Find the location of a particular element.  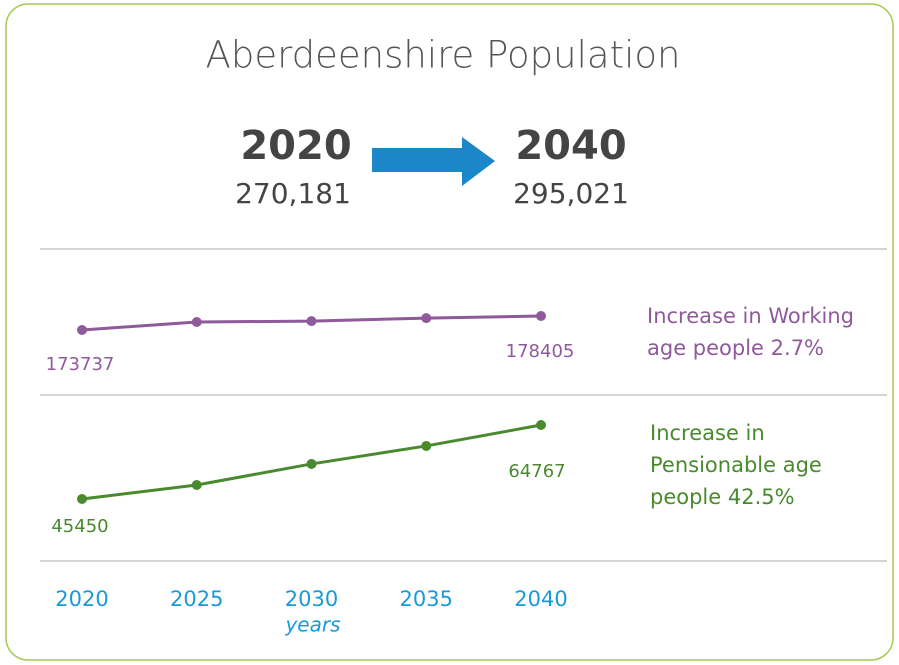

data-label: 64767 is located at coordinates (536, 471).